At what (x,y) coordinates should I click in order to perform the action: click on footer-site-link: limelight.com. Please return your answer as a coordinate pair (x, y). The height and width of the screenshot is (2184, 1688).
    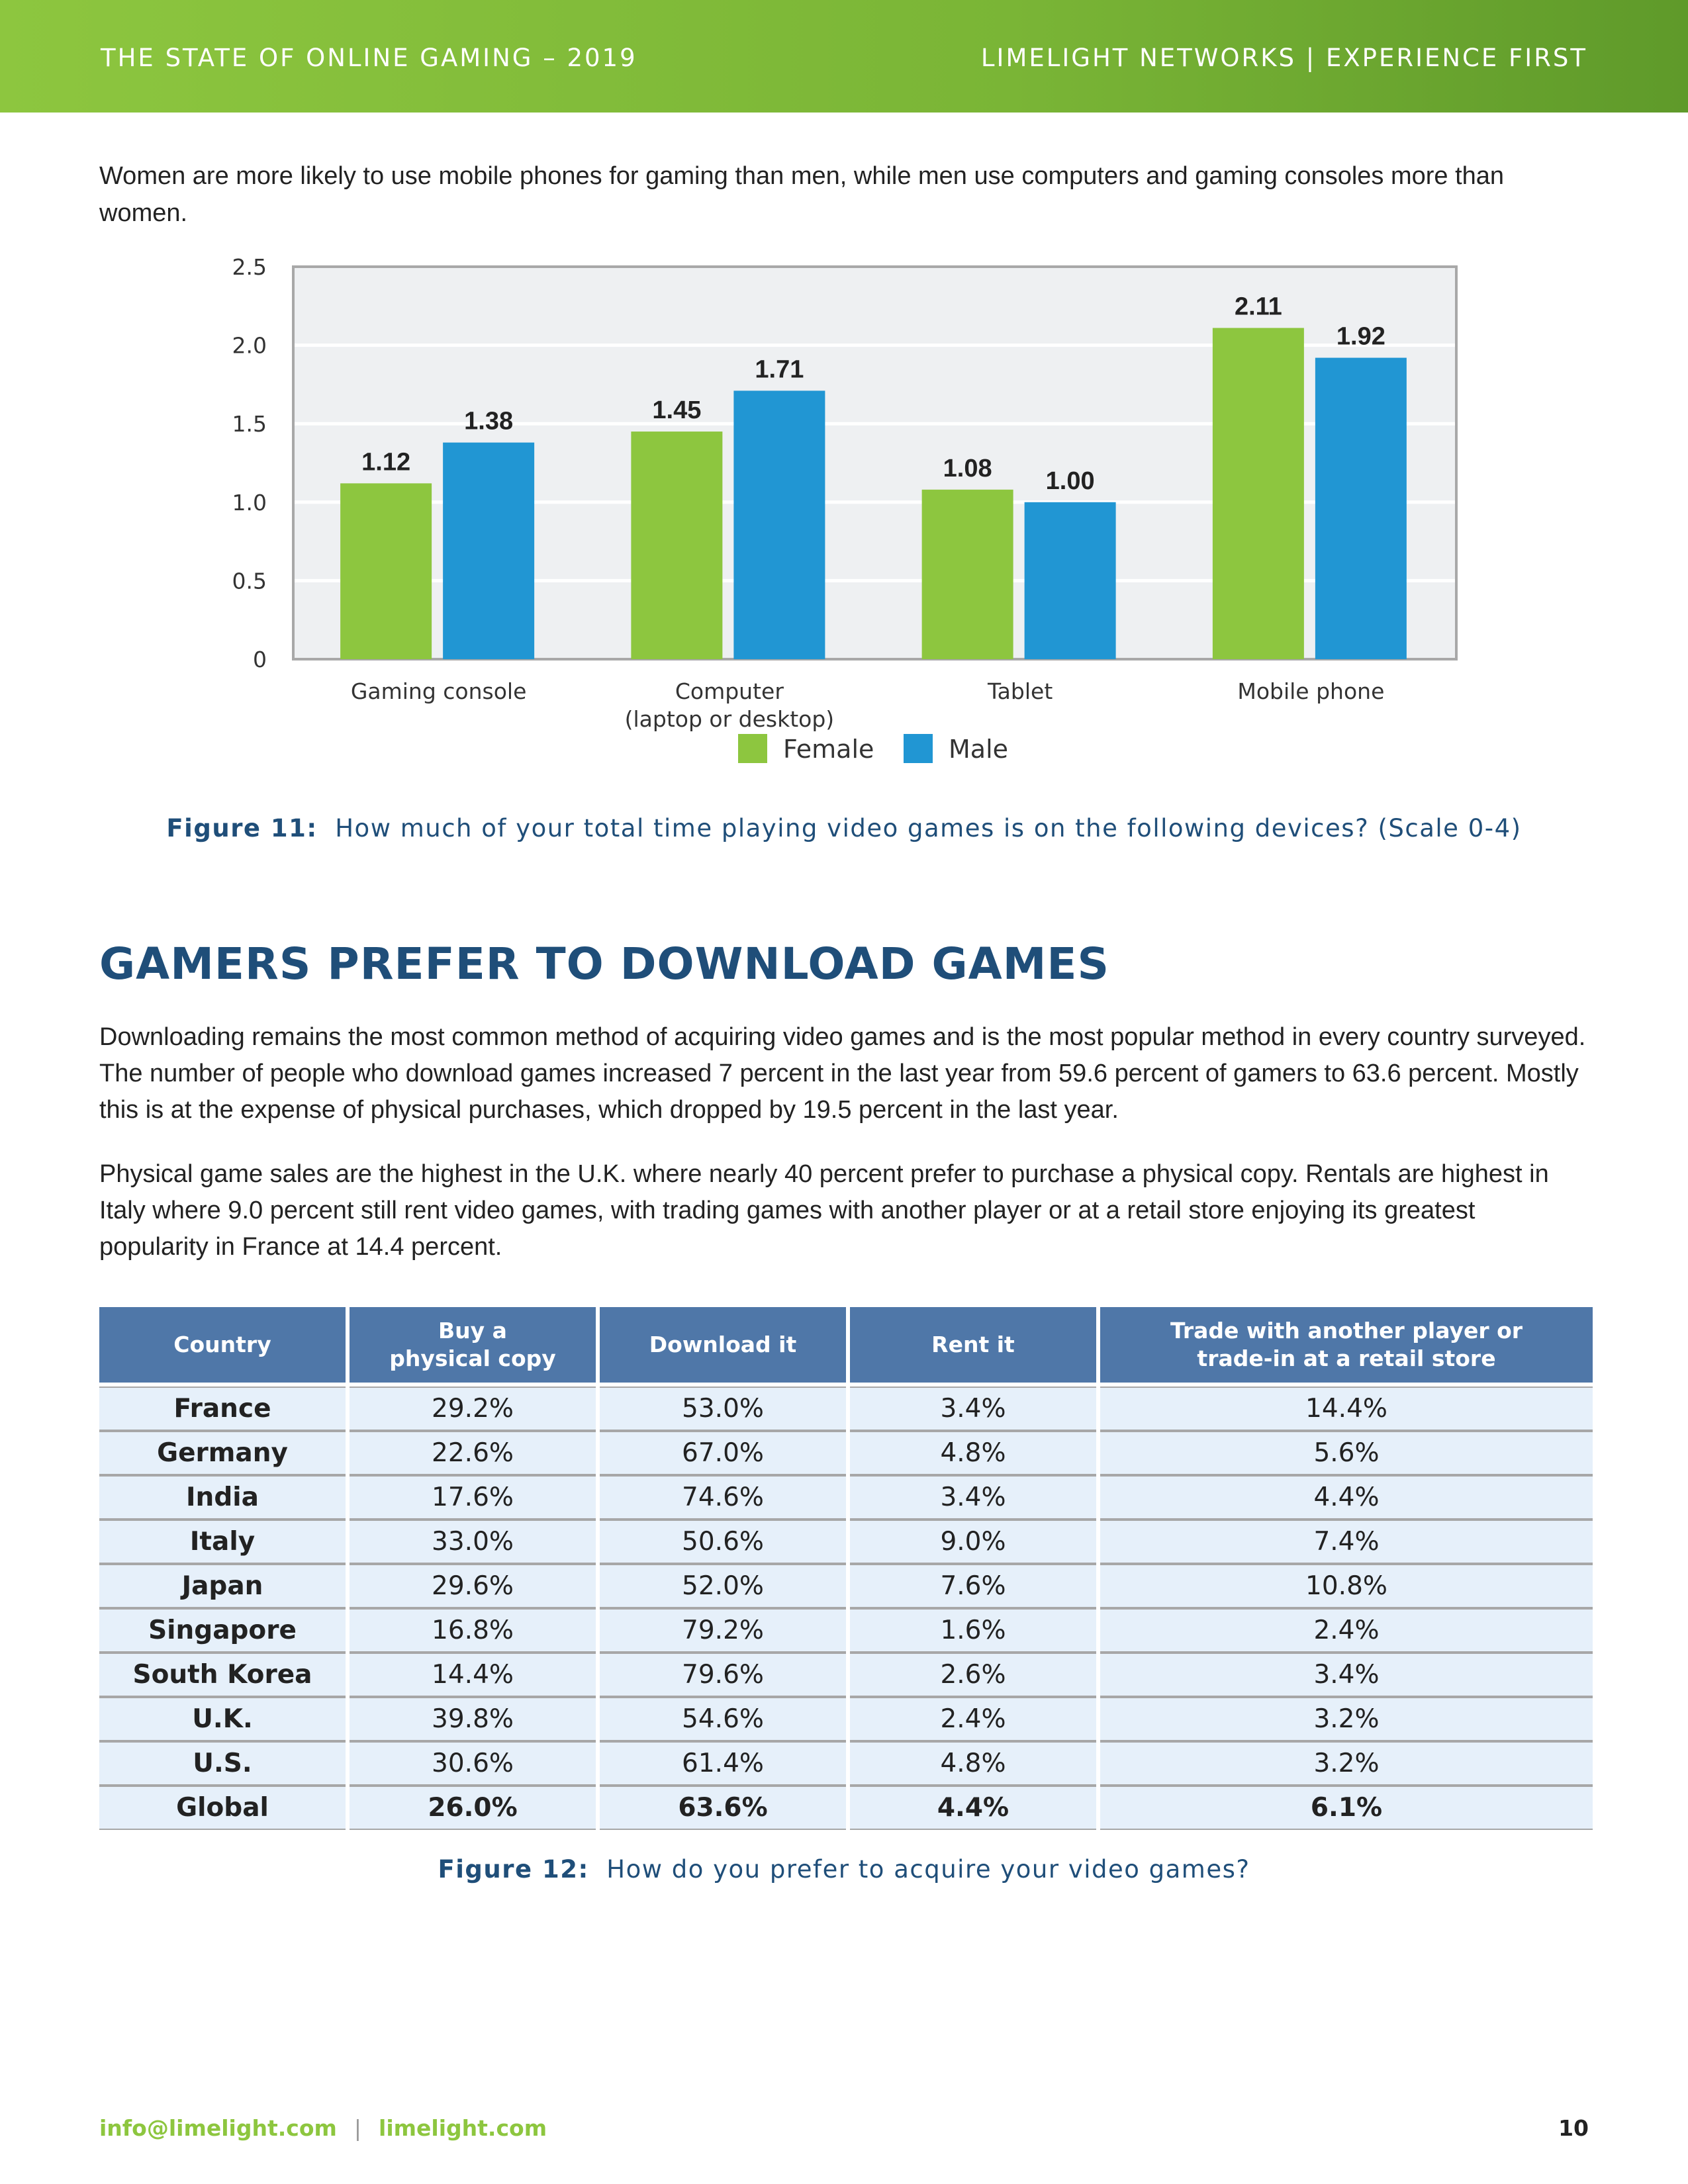
    Looking at the image, I should click on (463, 2128).